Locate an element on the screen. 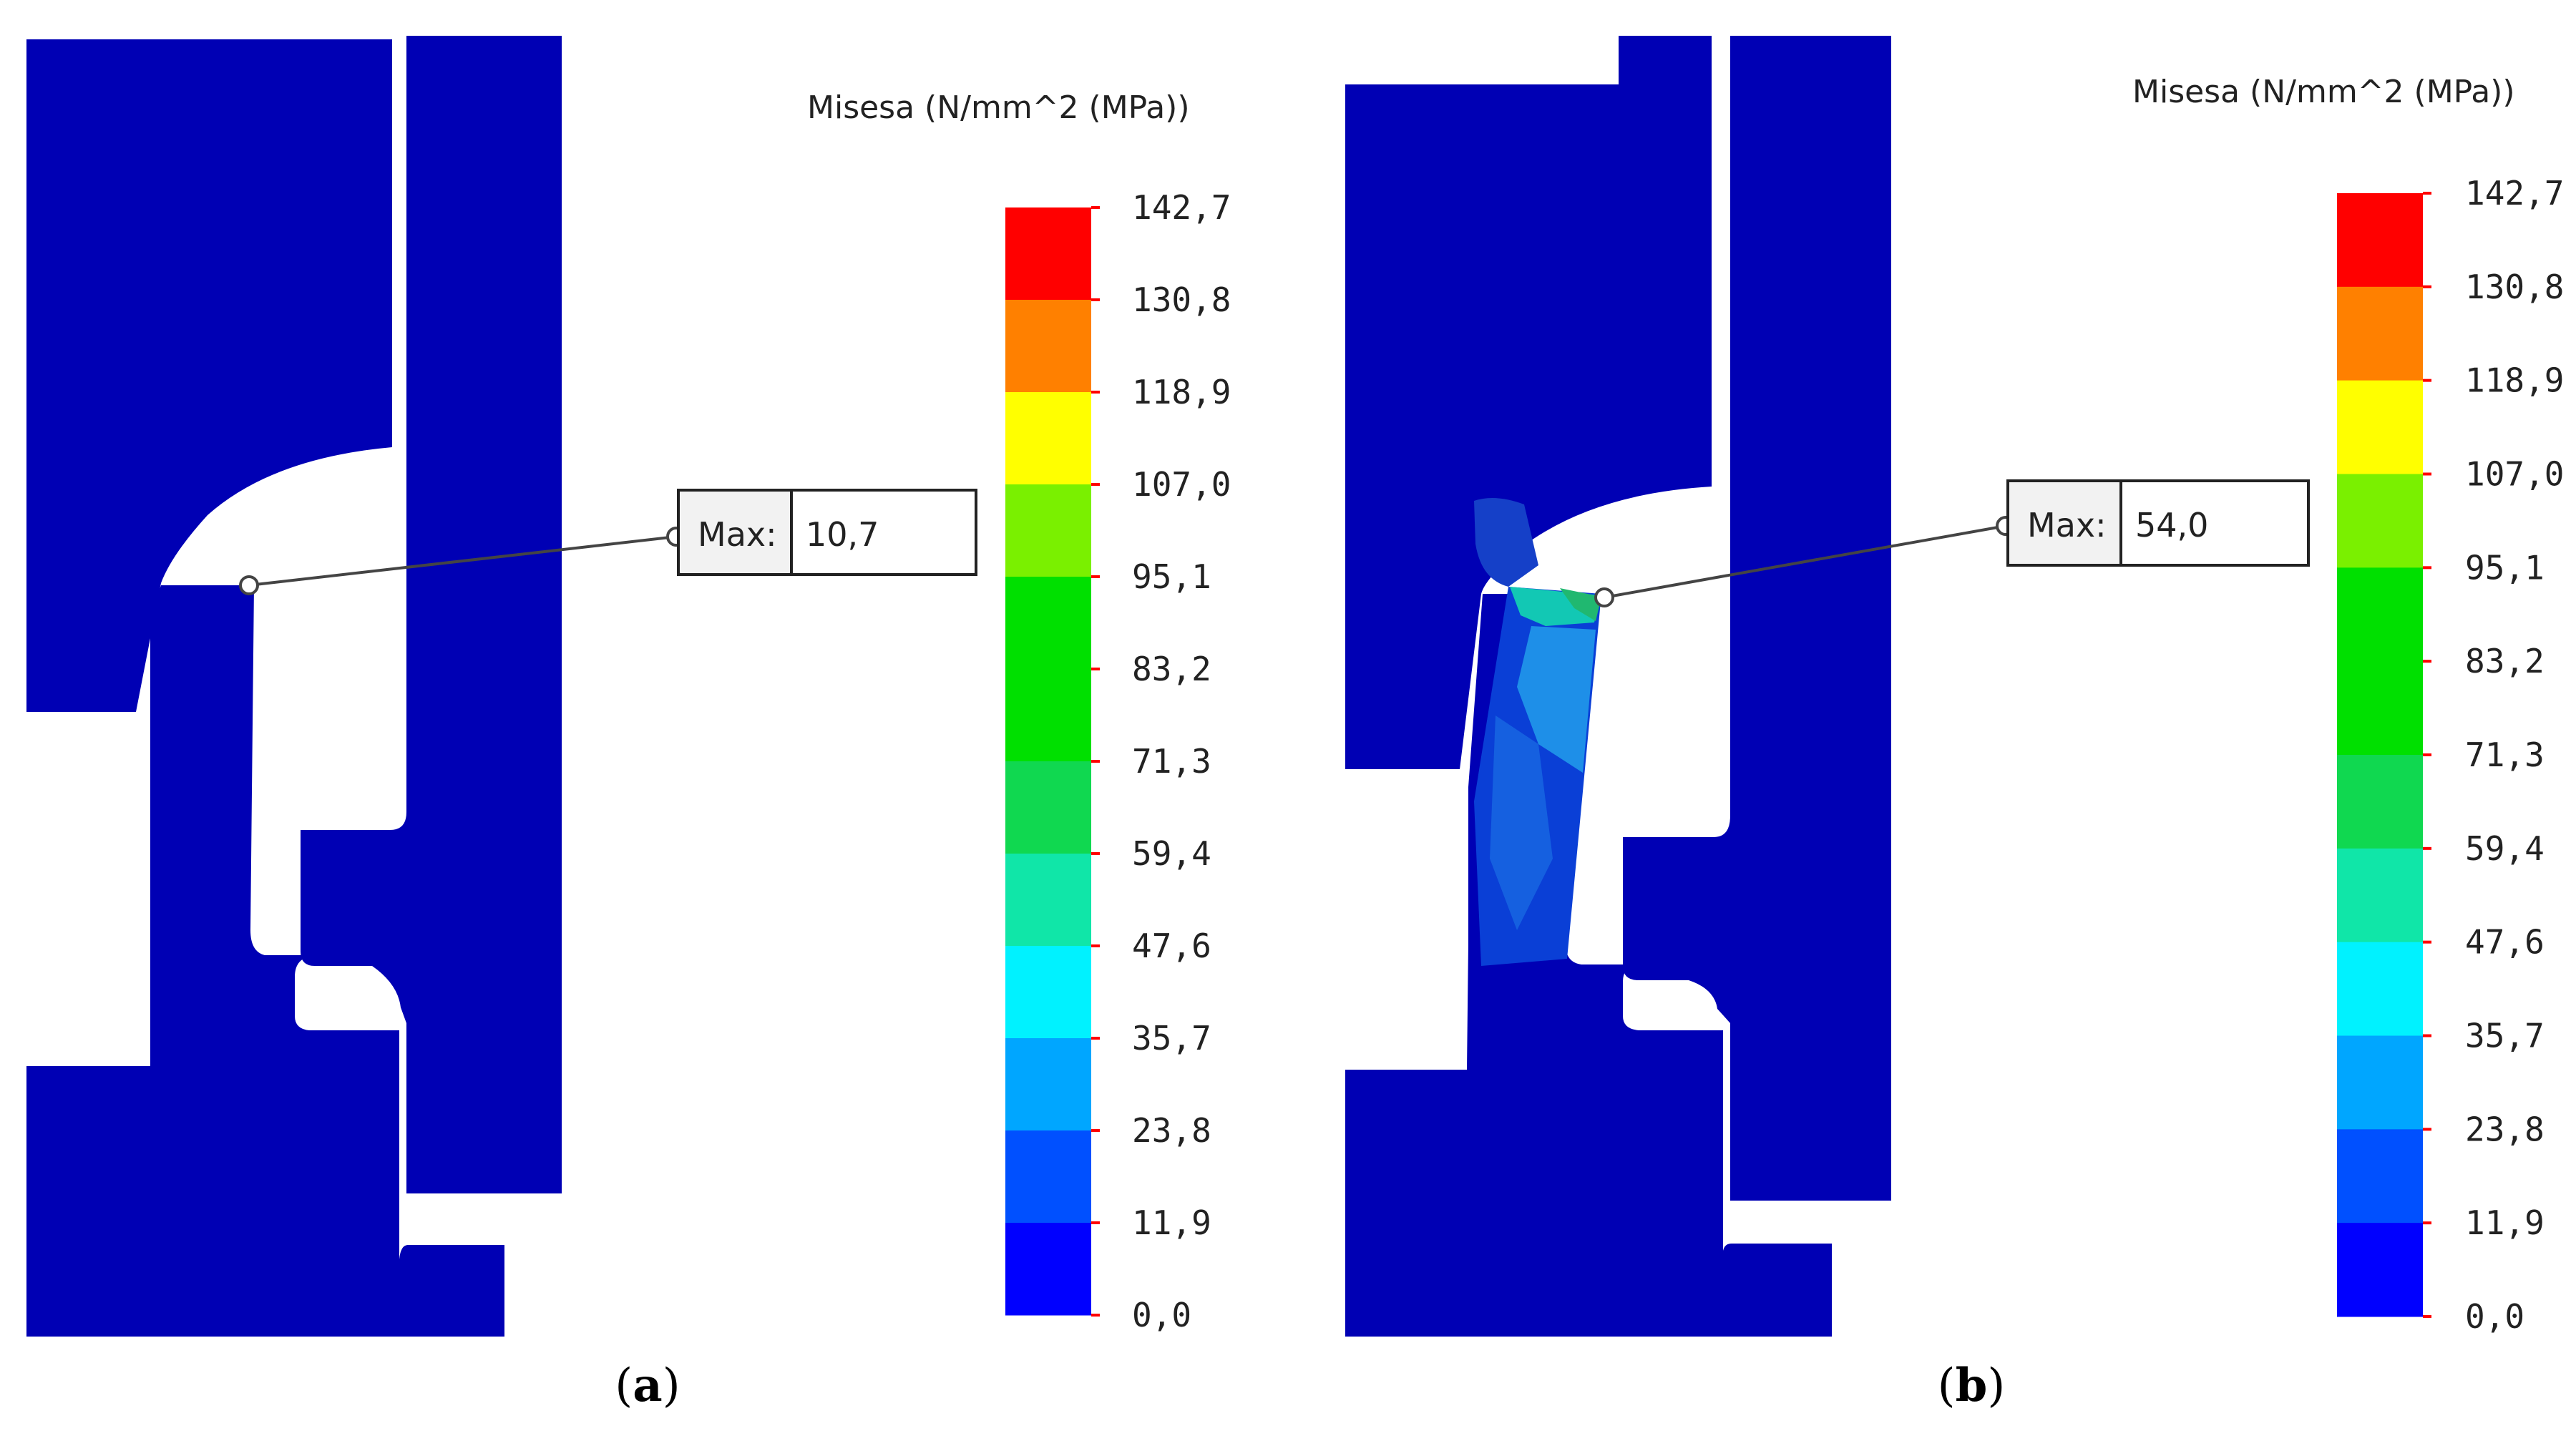 The image size is (2576, 1431). stress-band-upper-wedge is located at coordinates (1506, 542).